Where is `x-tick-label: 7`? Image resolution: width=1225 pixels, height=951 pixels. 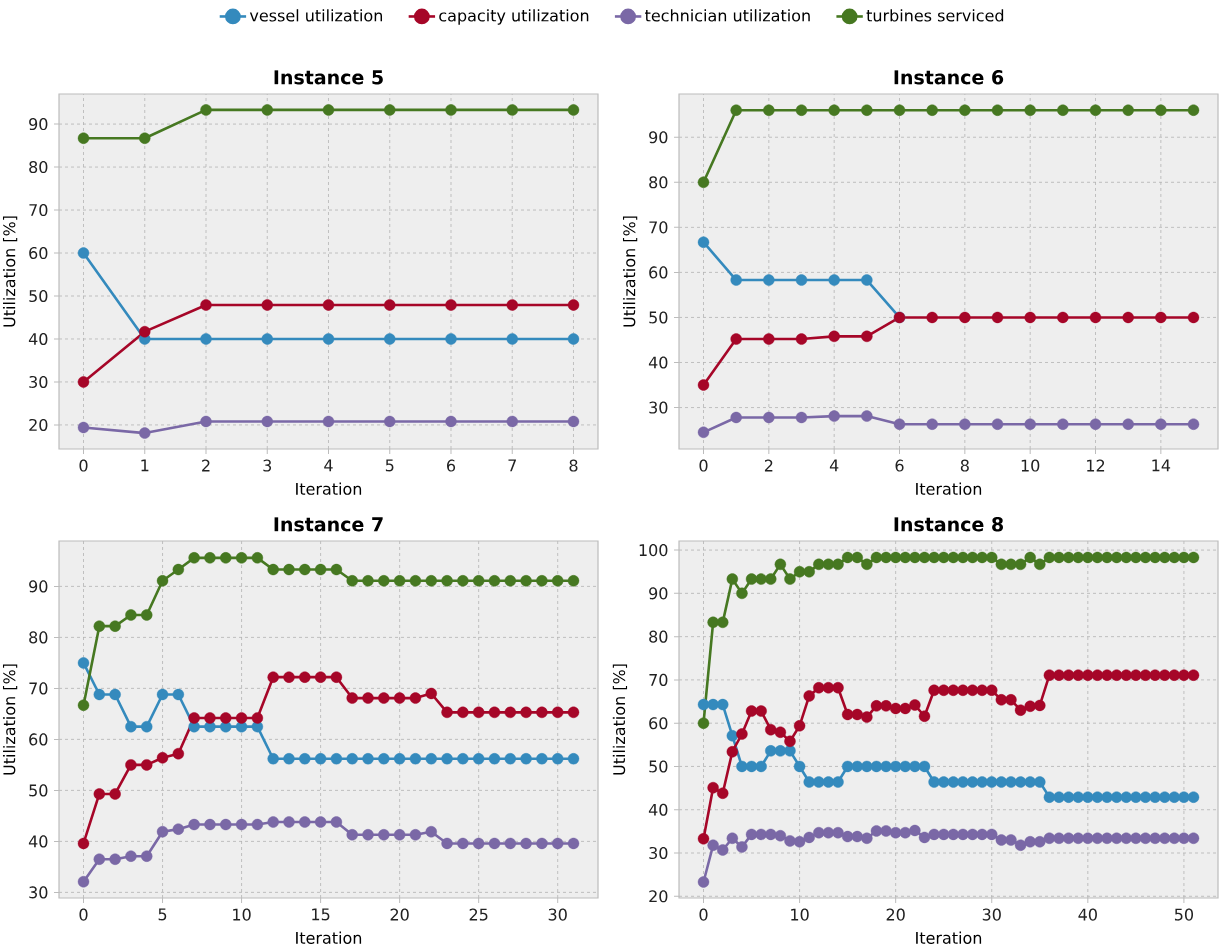
x-tick-label: 7 is located at coordinates (512, 465).